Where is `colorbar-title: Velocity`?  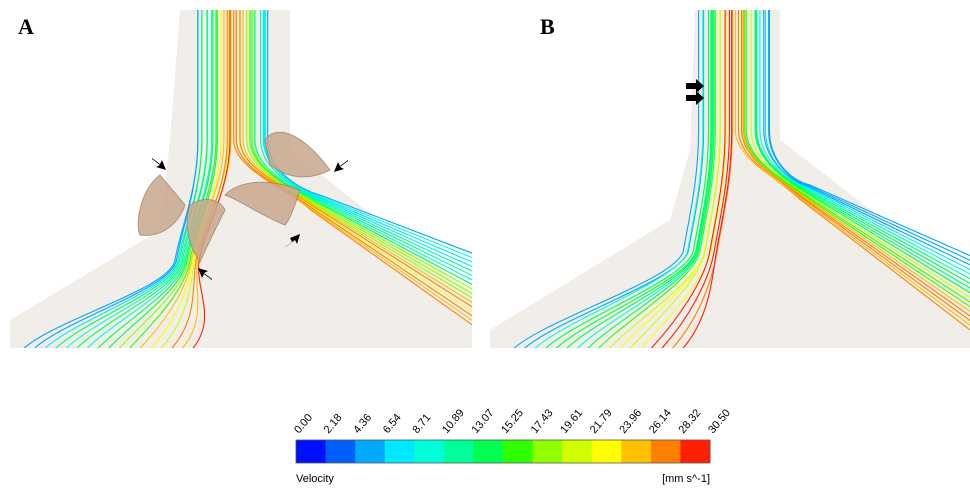 colorbar-title: Velocity is located at coordinates (315, 479).